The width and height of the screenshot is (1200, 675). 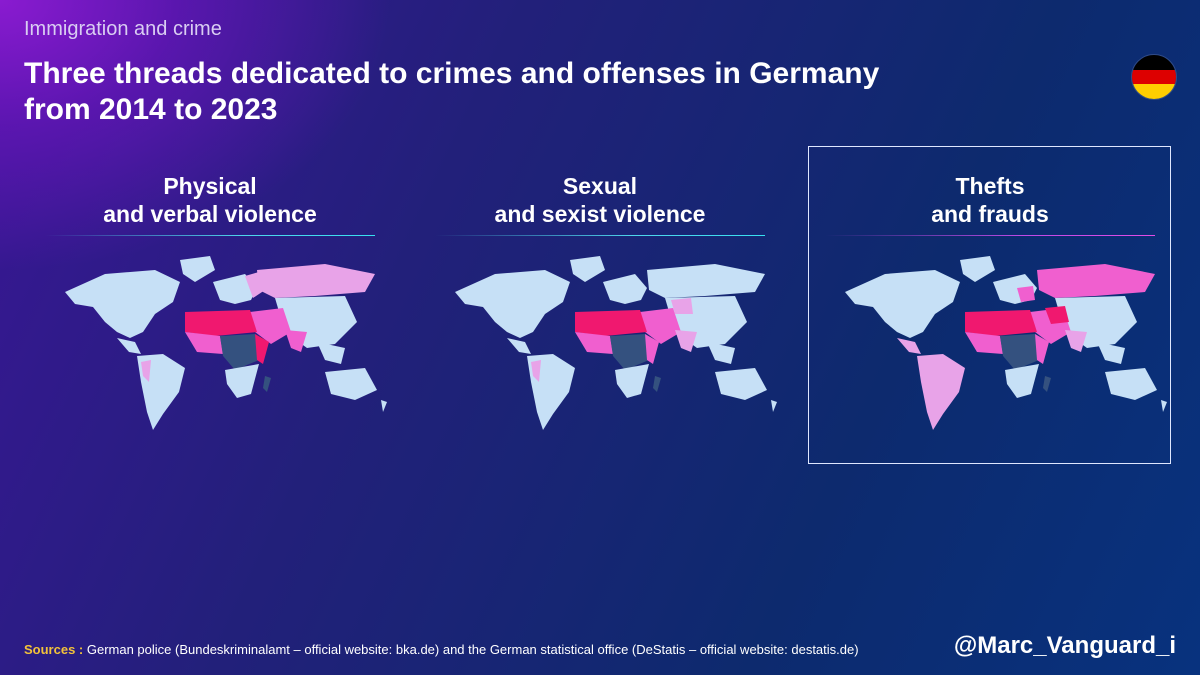 What do you see at coordinates (210, 214) in the screenshot?
I see `panel-title-line-2: and verbal violence` at bounding box center [210, 214].